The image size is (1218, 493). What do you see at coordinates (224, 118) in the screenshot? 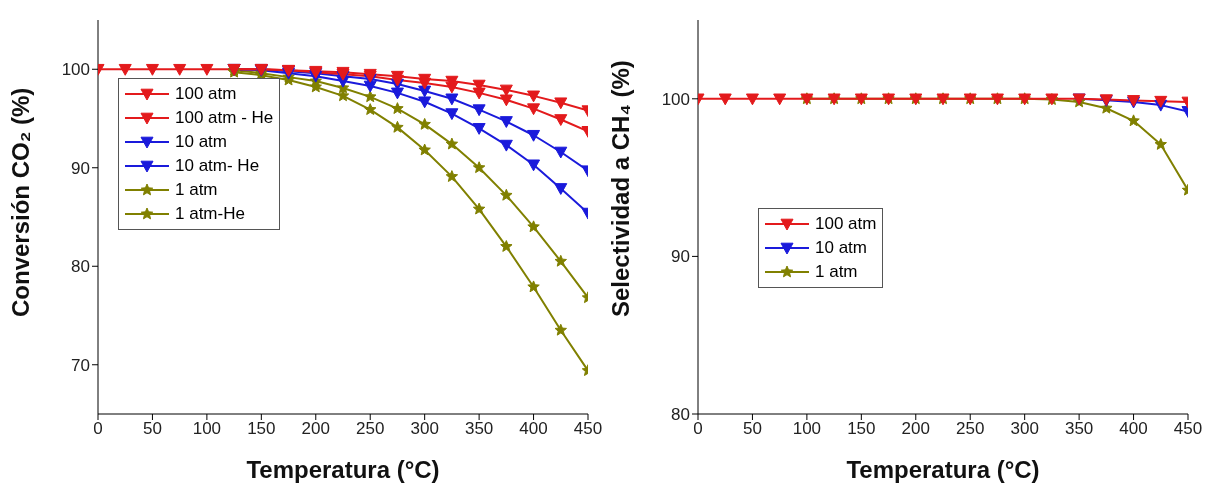
I see `legend-label: 100 atm - He` at bounding box center [224, 118].